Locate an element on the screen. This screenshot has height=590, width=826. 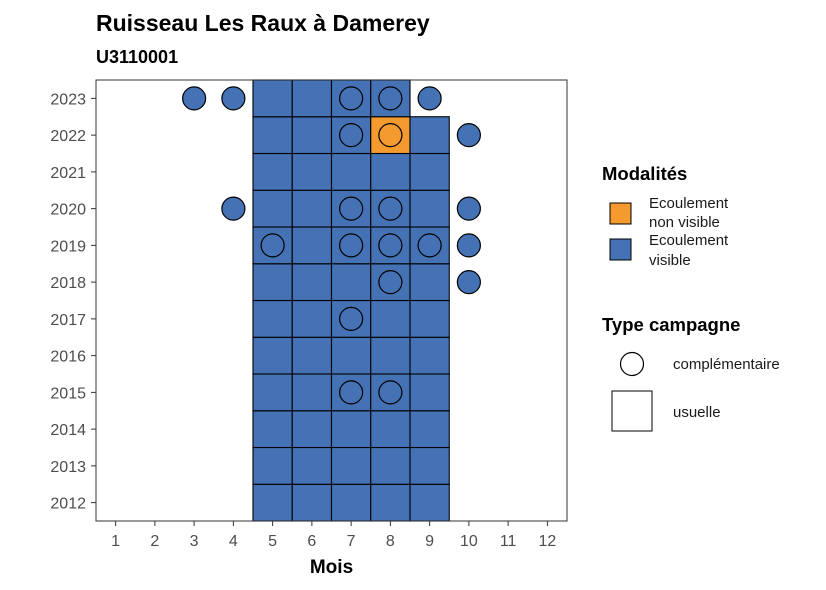
x-tick-label-2: 2 is located at coordinates (154, 541).